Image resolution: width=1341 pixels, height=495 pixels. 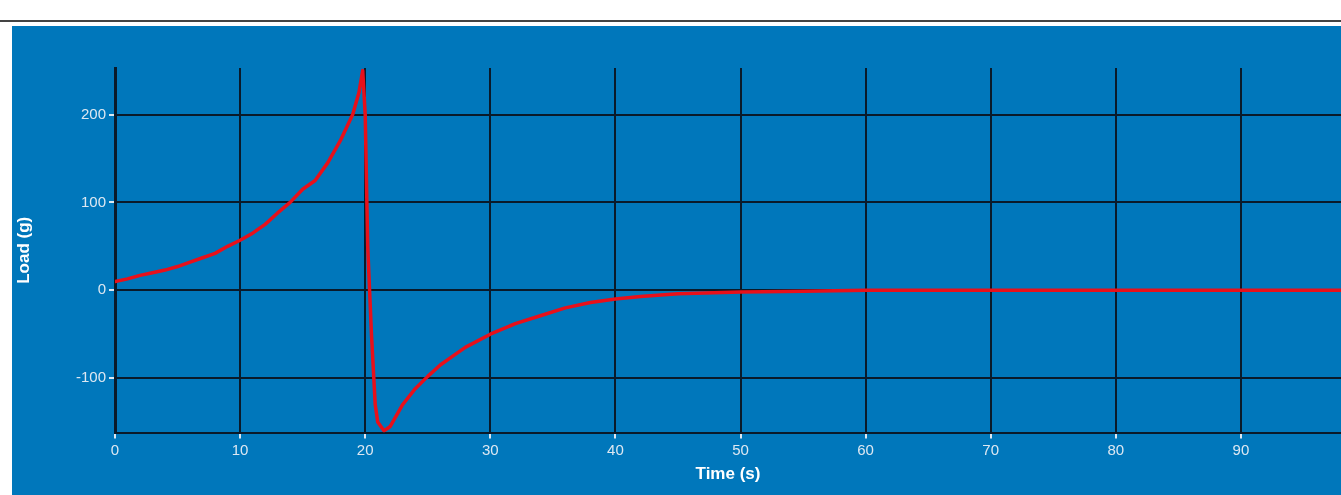 I want to click on x-axis-title: Time (s), so click(x=728, y=474).